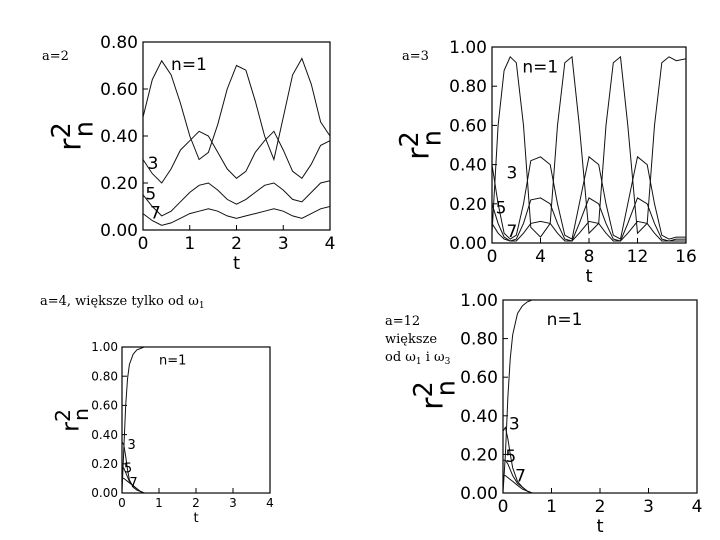 This screenshot has height=540, width=720. What do you see at coordinates (433, 357) in the screenshot?
I see `caption-text: i ω` at bounding box center [433, 357].